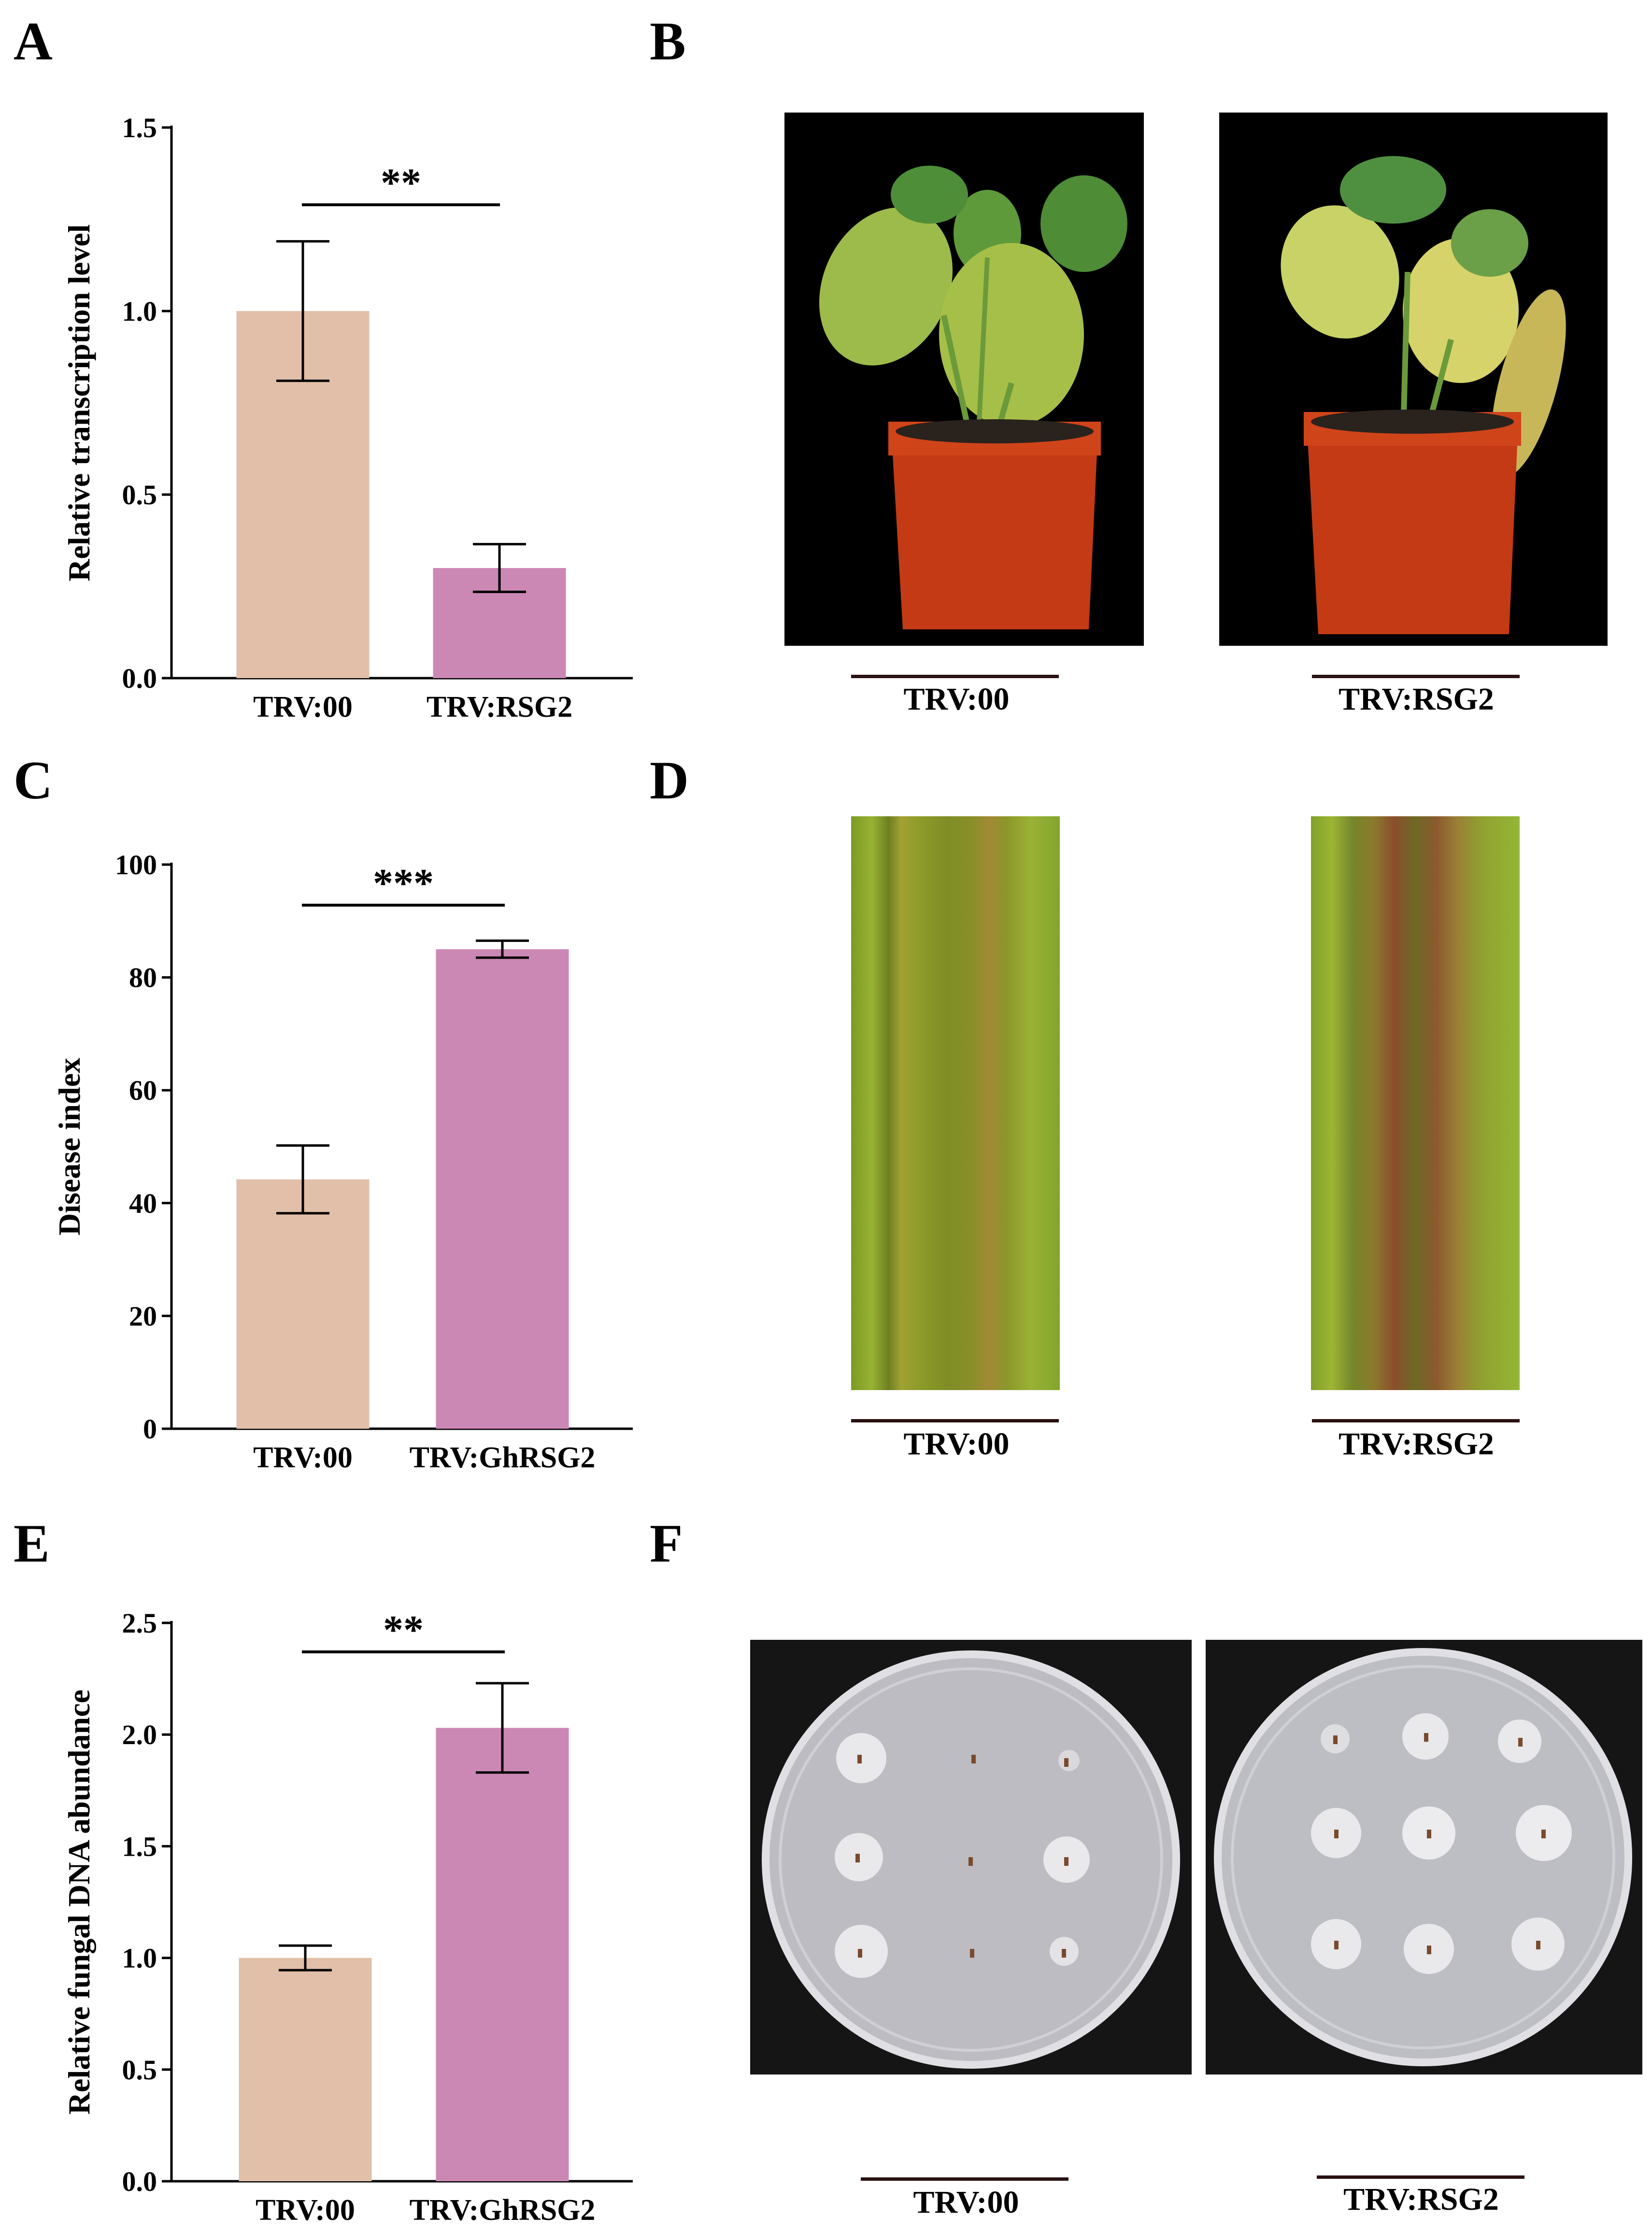 The image size is (1652, 2231). What do you see at coordinates (33, 780) in the screenshot?
I see `panel-letter-c: C` at bounding box center [33, 780].